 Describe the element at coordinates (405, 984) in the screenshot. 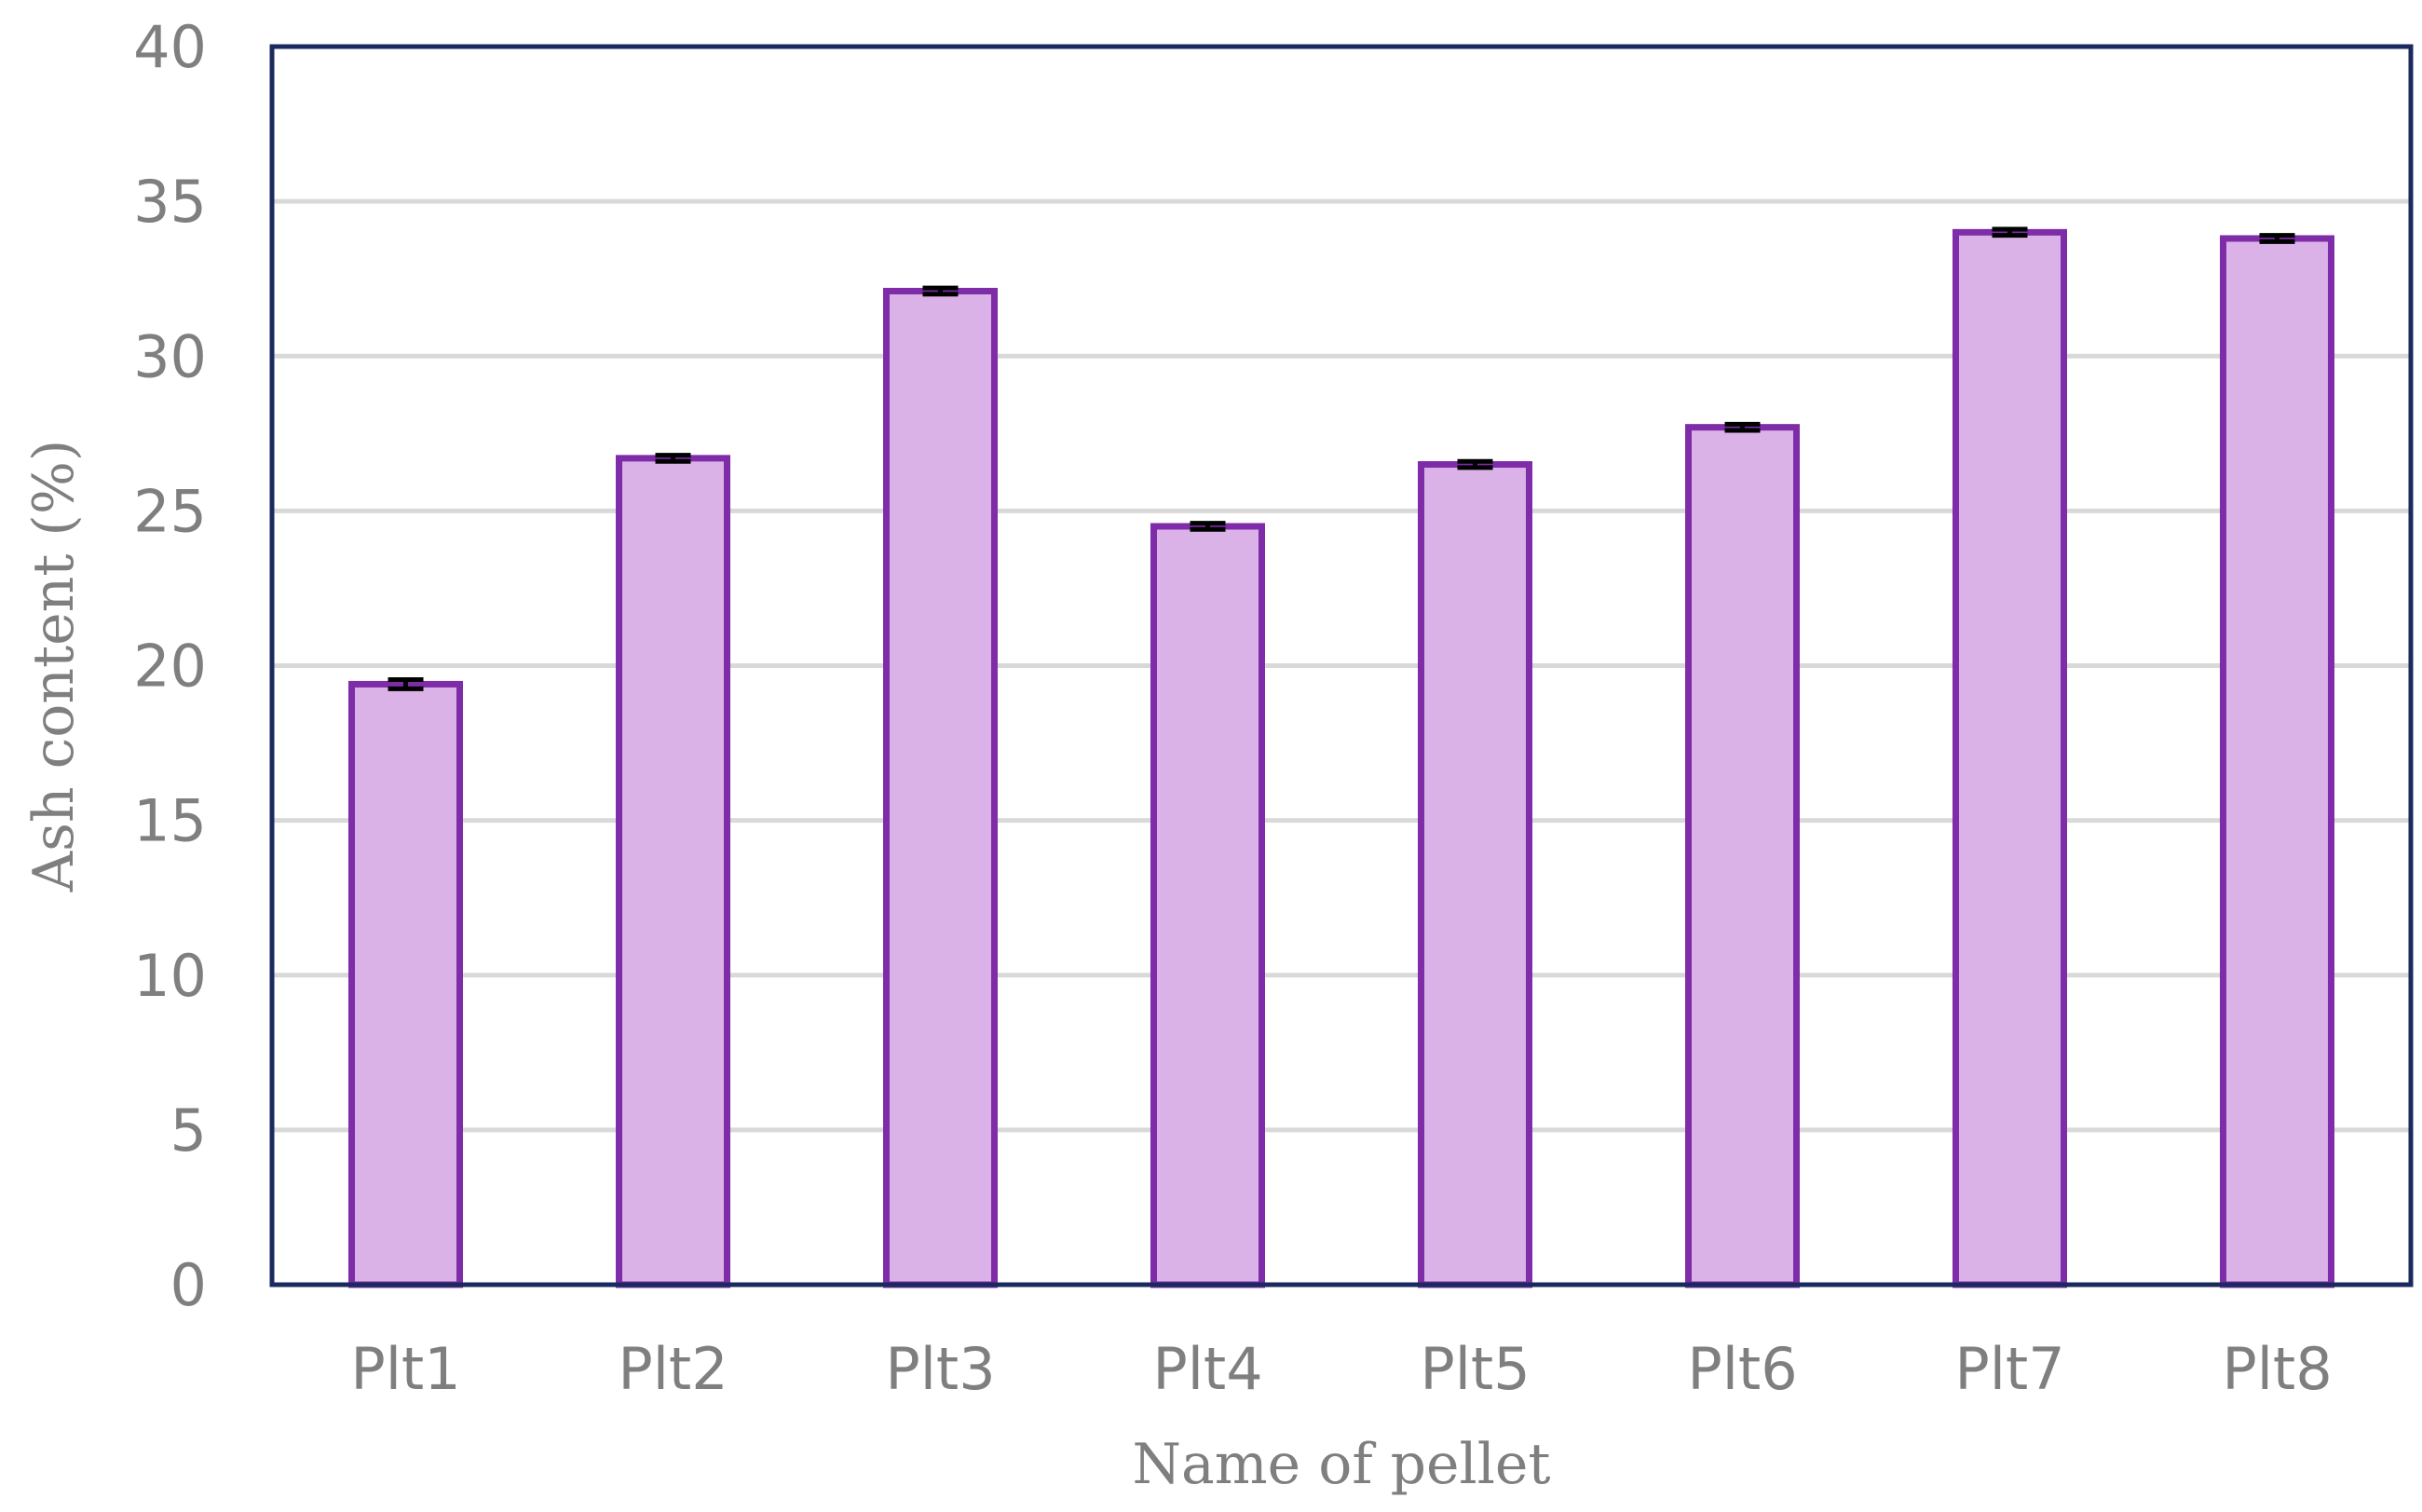

I see `bar-plt1` at that location.